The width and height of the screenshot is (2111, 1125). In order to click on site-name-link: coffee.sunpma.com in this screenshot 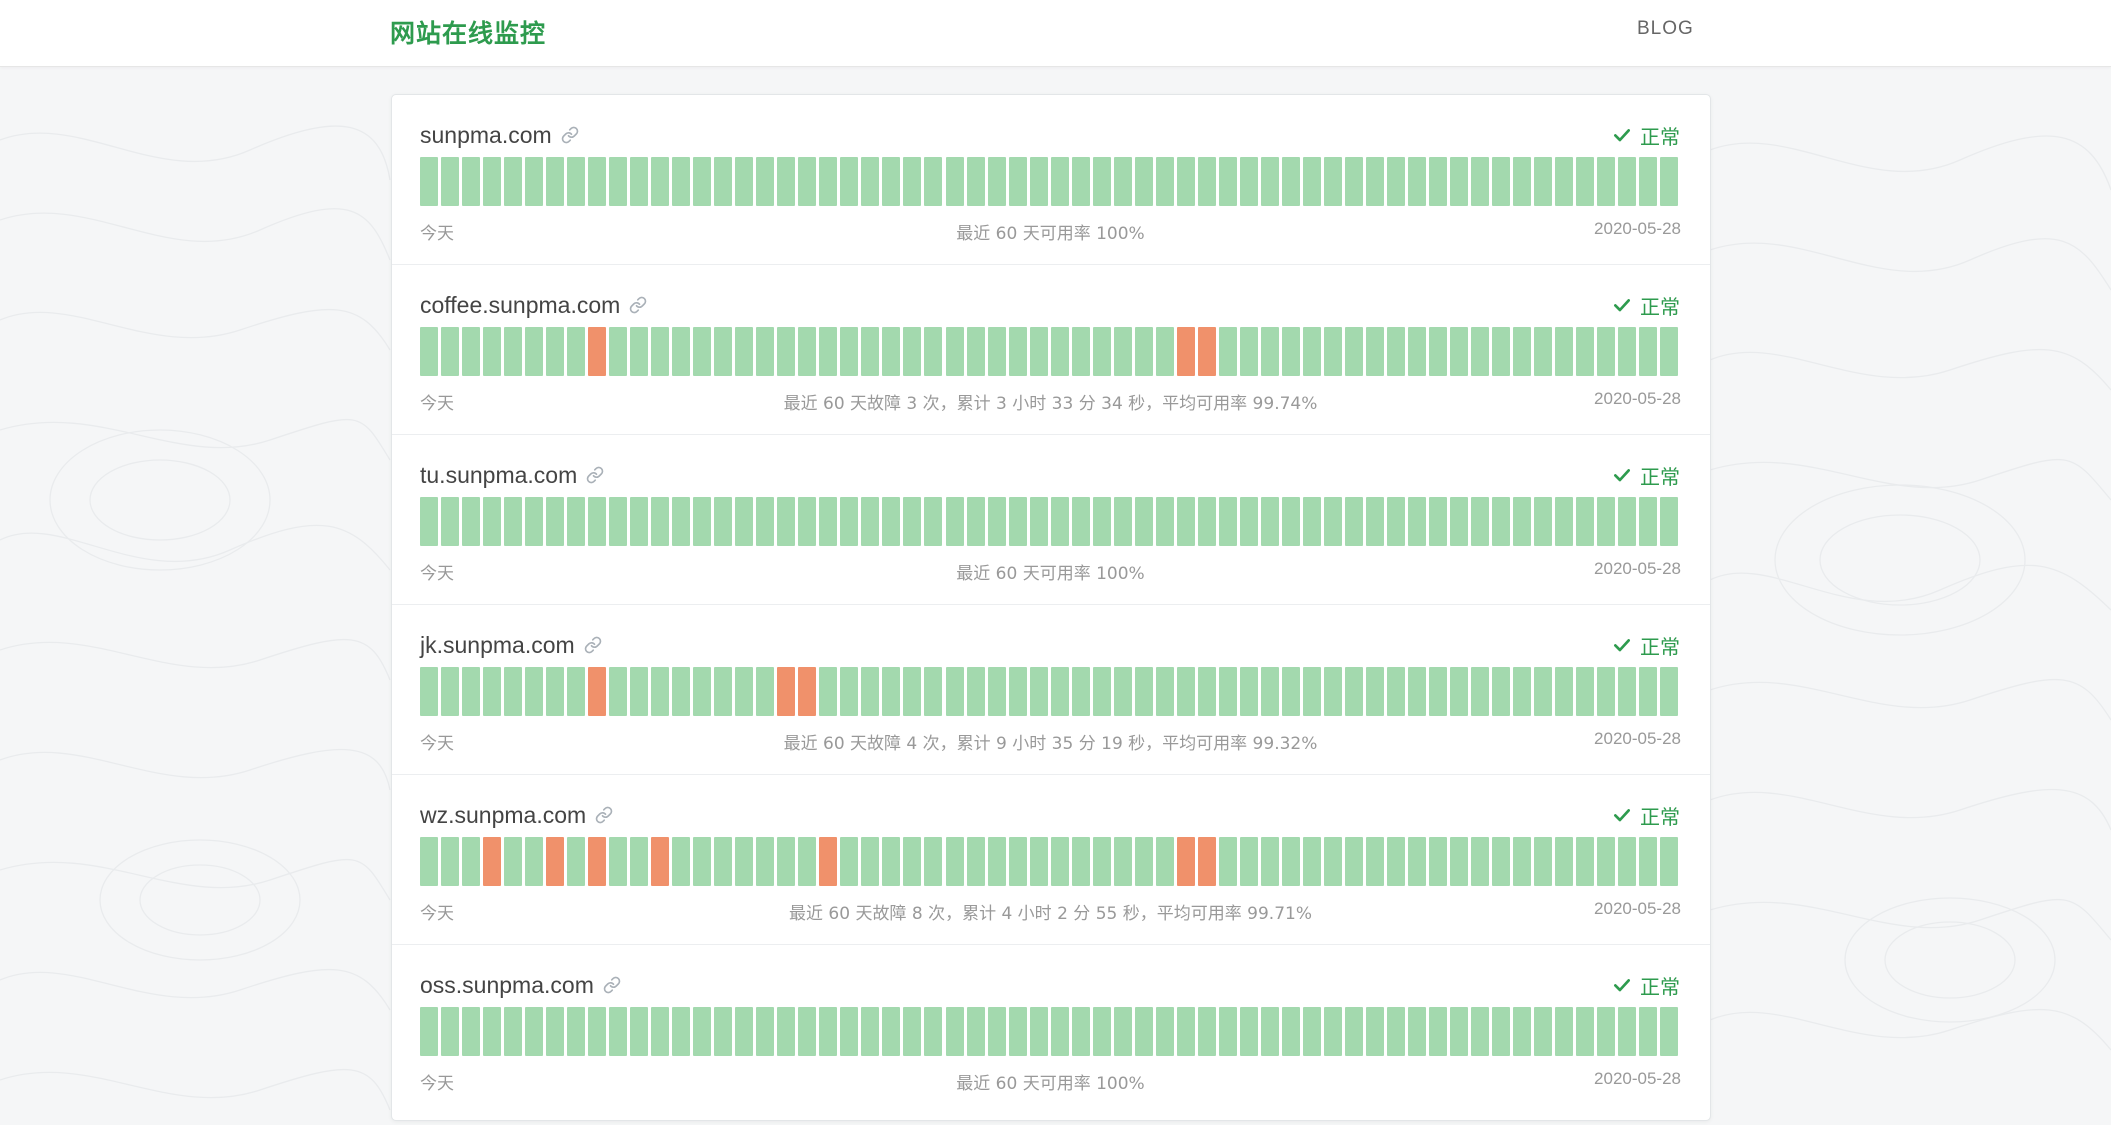, I will do `click(520, 304)`.